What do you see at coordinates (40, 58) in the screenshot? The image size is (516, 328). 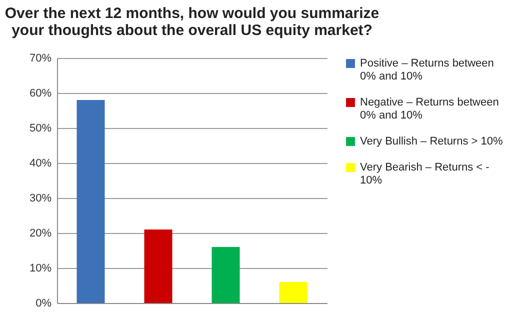 I see `y-tick-label: 70%` at bounding box center [40, 58].